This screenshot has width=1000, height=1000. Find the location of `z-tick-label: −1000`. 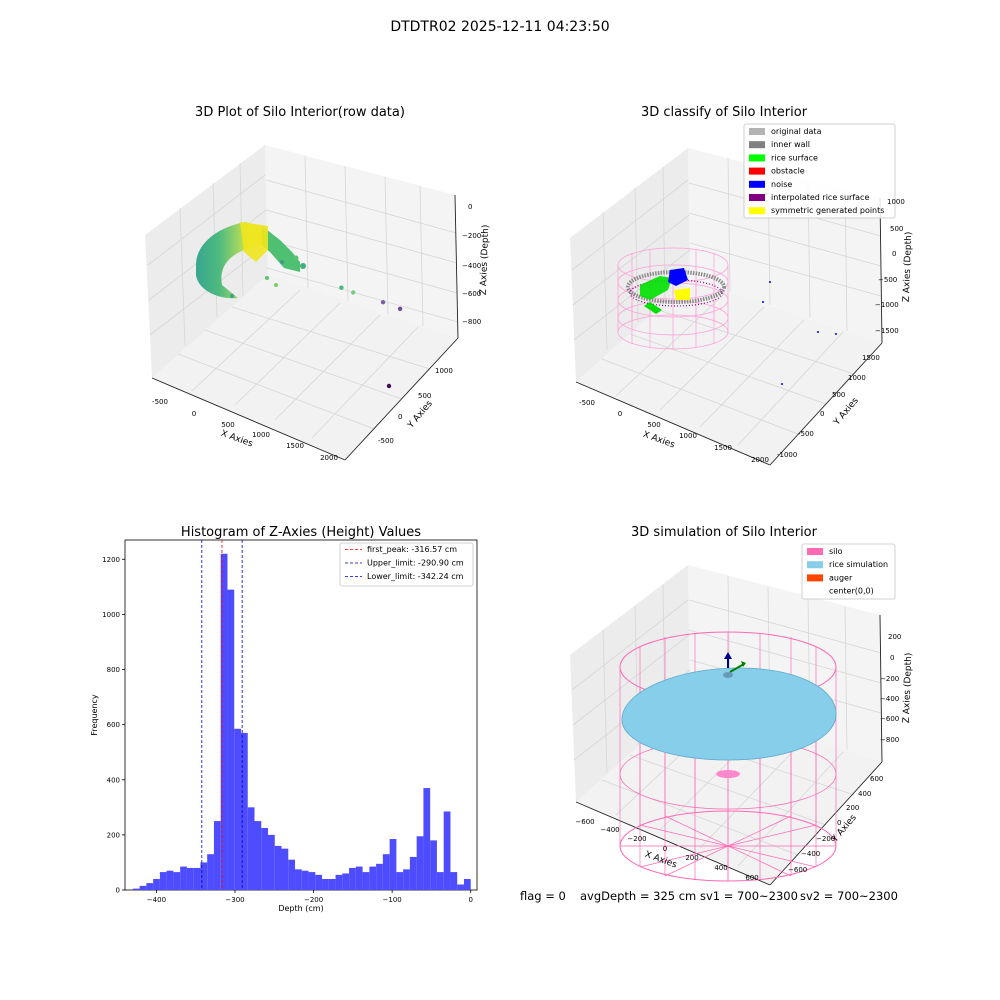

z-tick-label: −1000 is located at coordinates (887, 305).